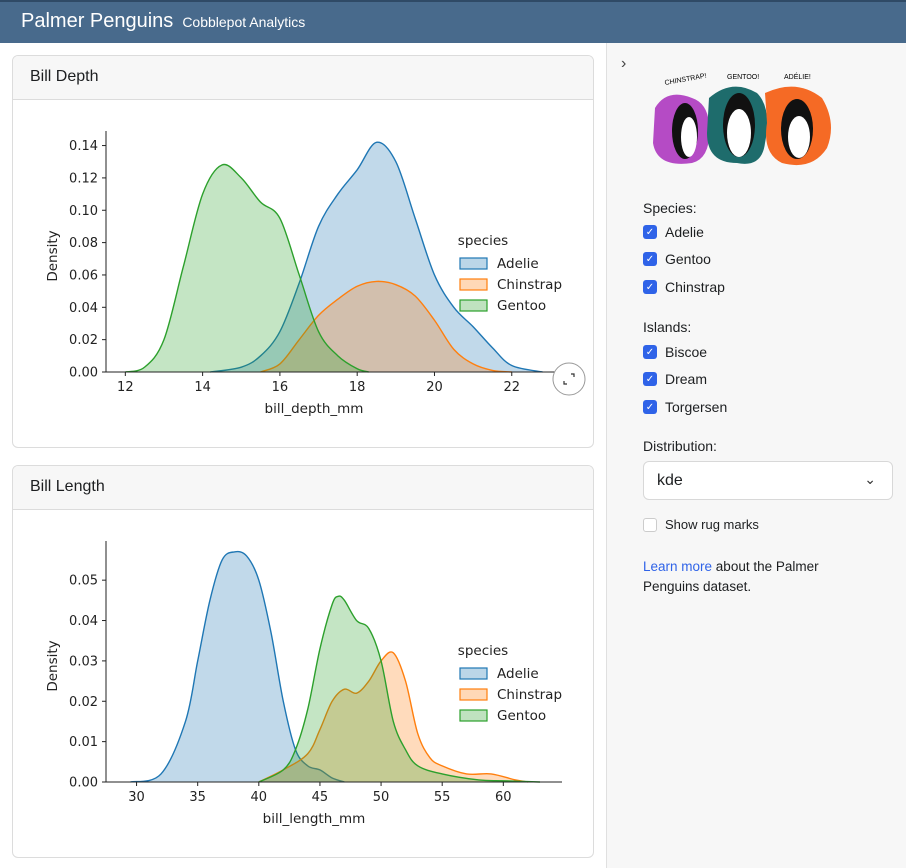 The width and height of the screenshot is (906, 868). What do you see at coordinates (83, 178) in the screenshot?
I see `y-tick-label: 0.12` at bounding box center [83, 178].